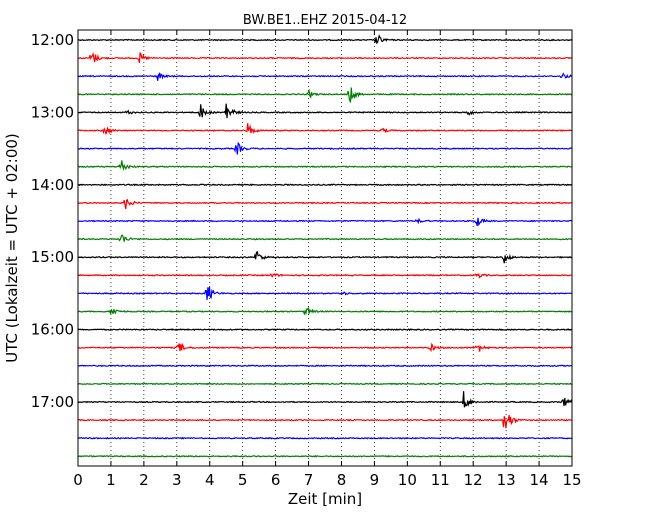  I want to click on x-tick-label: 15, so click(571, 480).